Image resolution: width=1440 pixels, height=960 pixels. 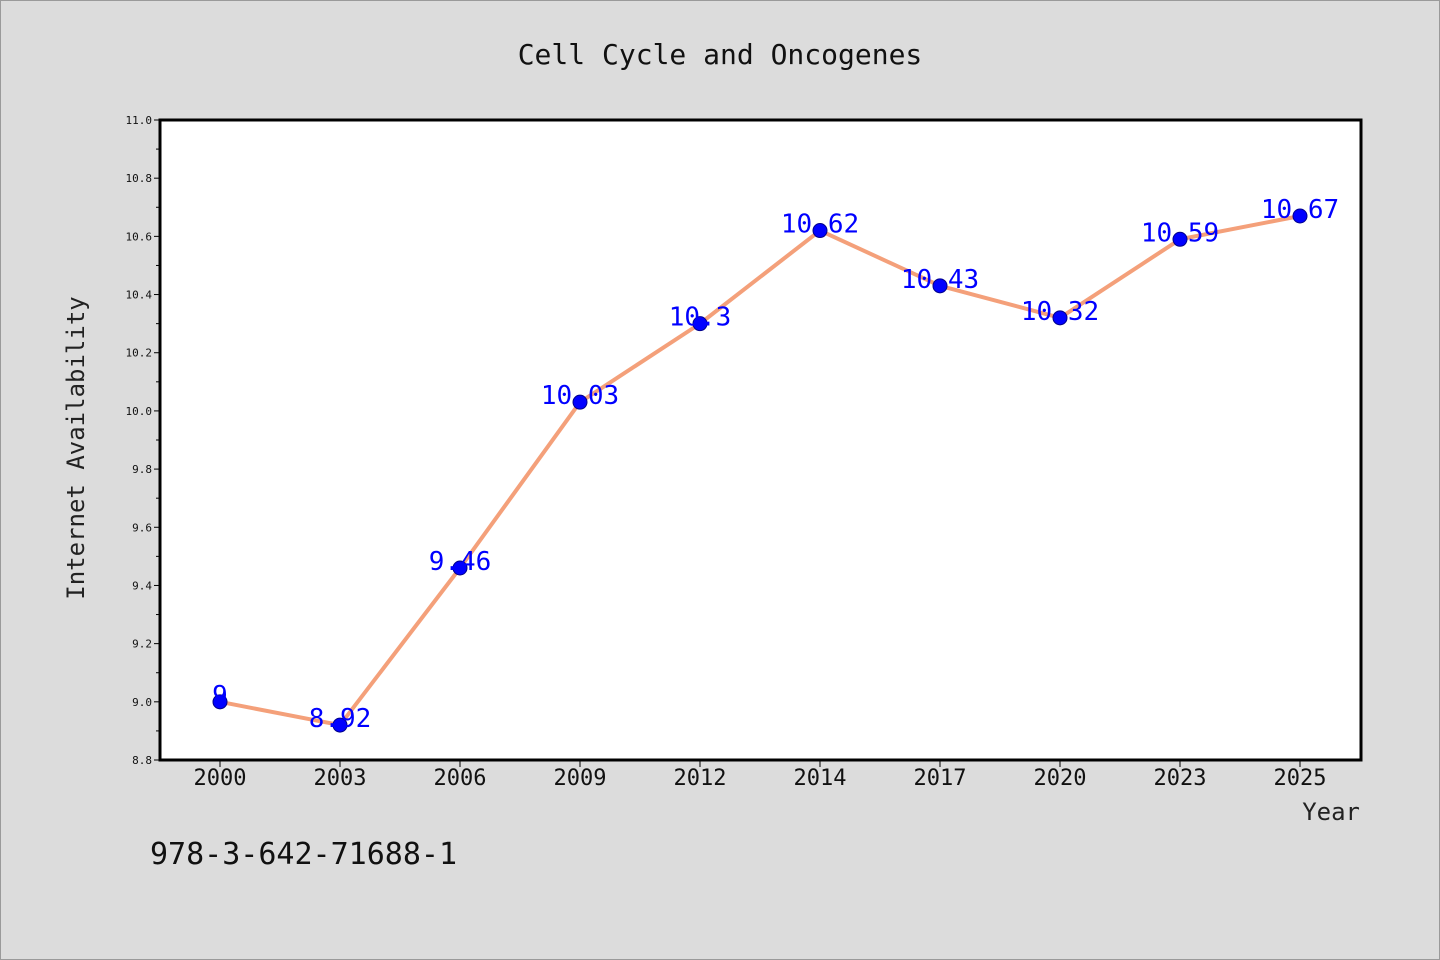 I want to click on data-label: 10.03, so click(x=580, y=396).